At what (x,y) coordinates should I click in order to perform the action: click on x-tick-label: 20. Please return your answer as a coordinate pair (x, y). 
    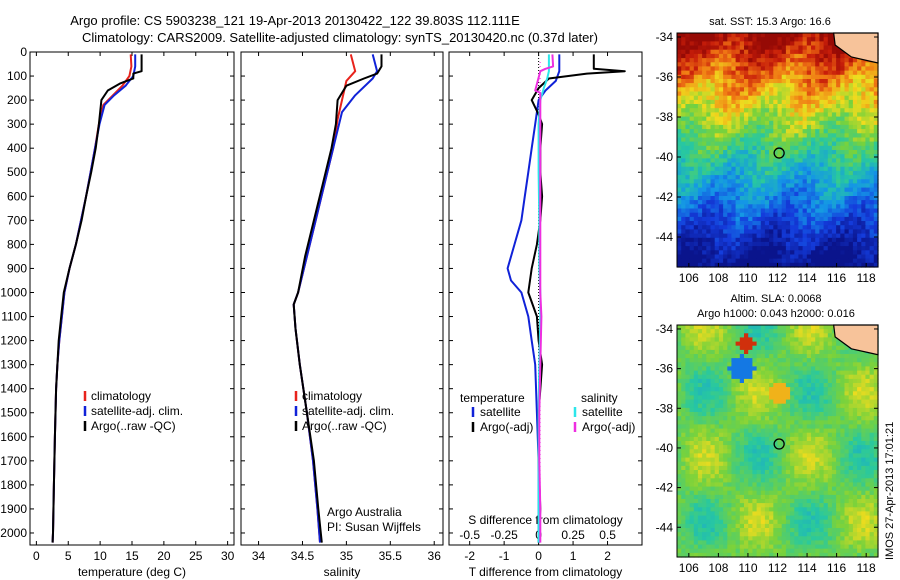
    Looking at the image, I should click on (164, 556).